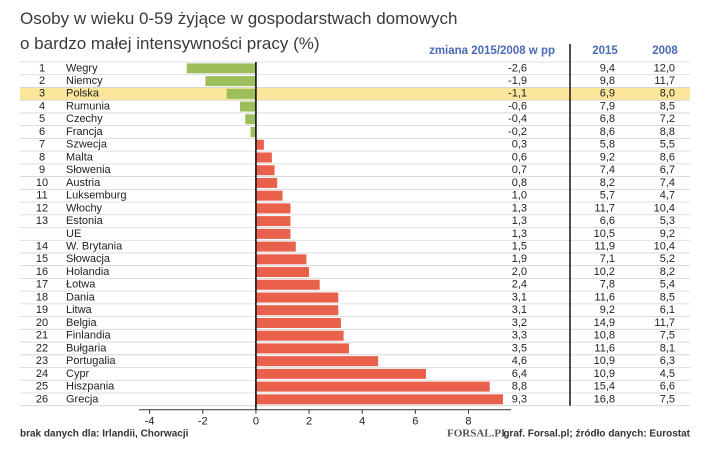  What do you see at coordinates (607, 196) in the screenshot?
I see `table-value: 5,7` at bounding box center [607, 196].